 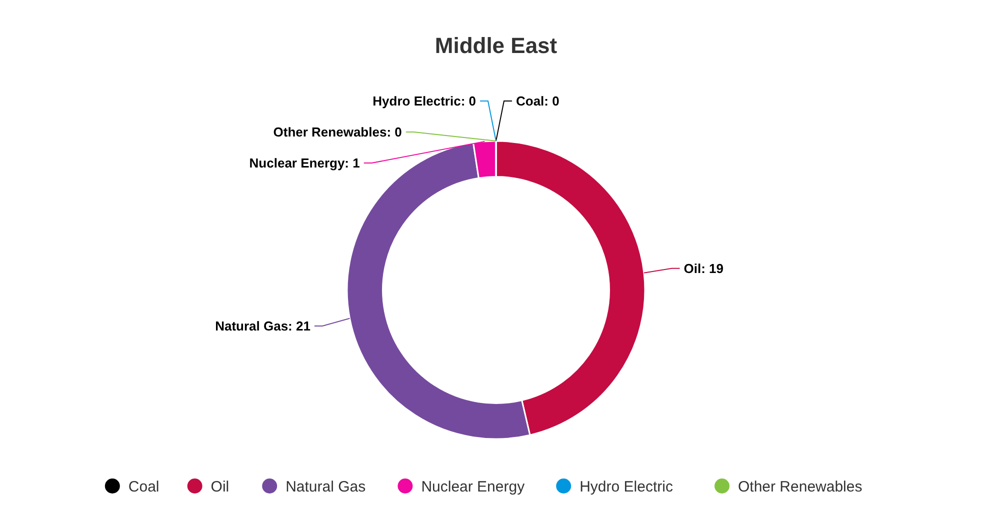 What do you see at coordinates (304, 163) in the screenshot?
I see `data-label: Nuclear Energy: 1` at bounding box center [304, 163].